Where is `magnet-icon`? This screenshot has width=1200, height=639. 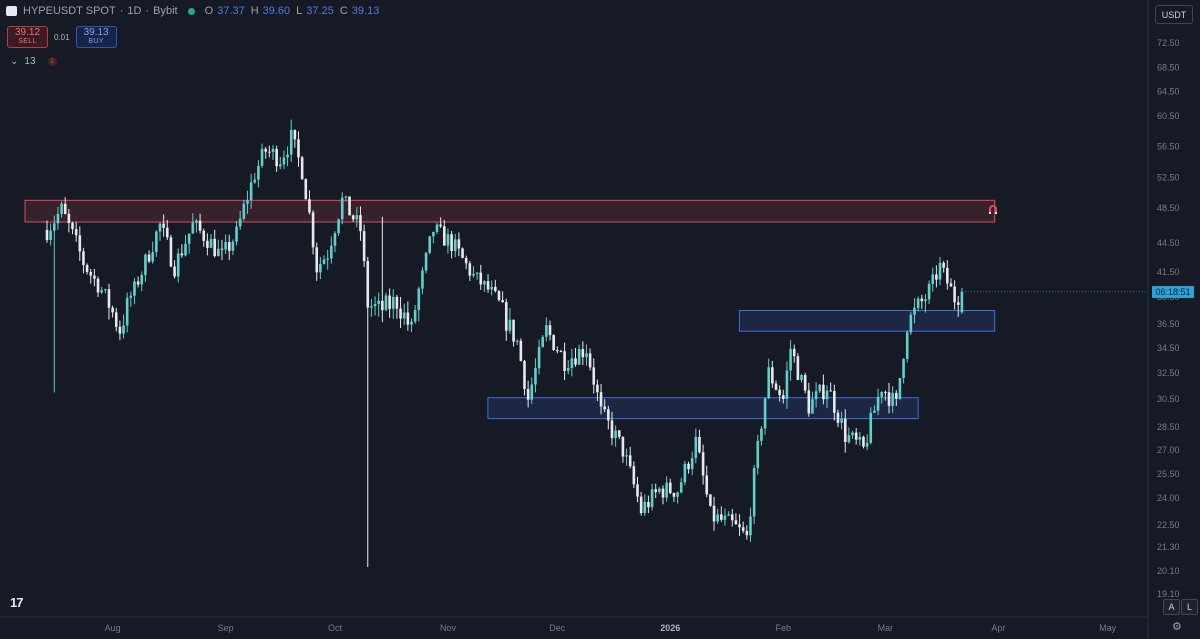 magnet-icon is located at coordinates (993, 209).